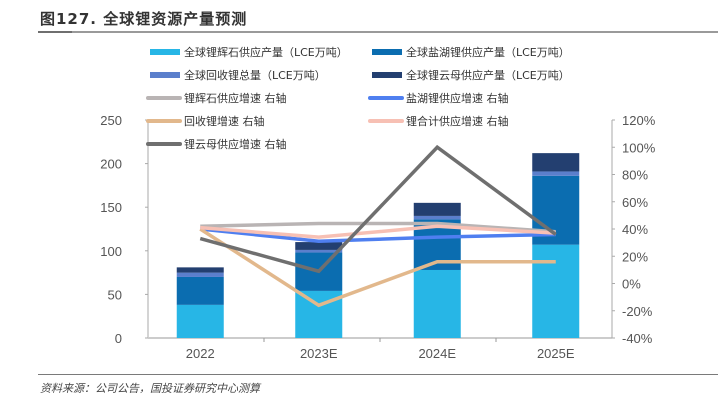 Image resolution: width=718 pixels, height=405 pixels. What do you see at coordinates (255, 75) in the screenshot?
I see `legend-label: 全球回收锂总量（LCE万吨）` at bounding box center [255, 75].